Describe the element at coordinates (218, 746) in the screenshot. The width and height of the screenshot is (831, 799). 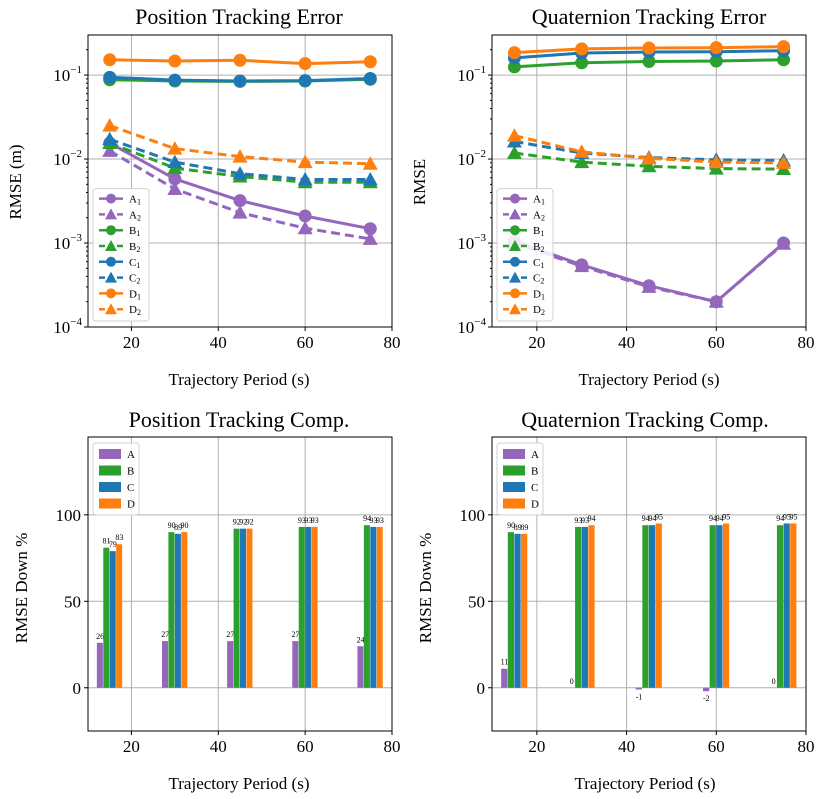
I see `x-tick-label: 40` at that location.